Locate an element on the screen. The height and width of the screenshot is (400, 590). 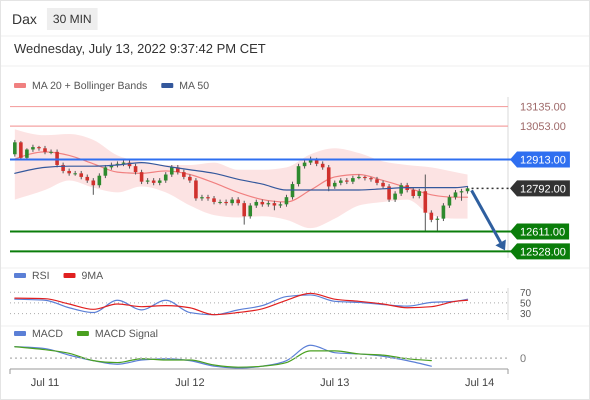
x-tick-label: Jul 14 is located at coordinates (479, 383).